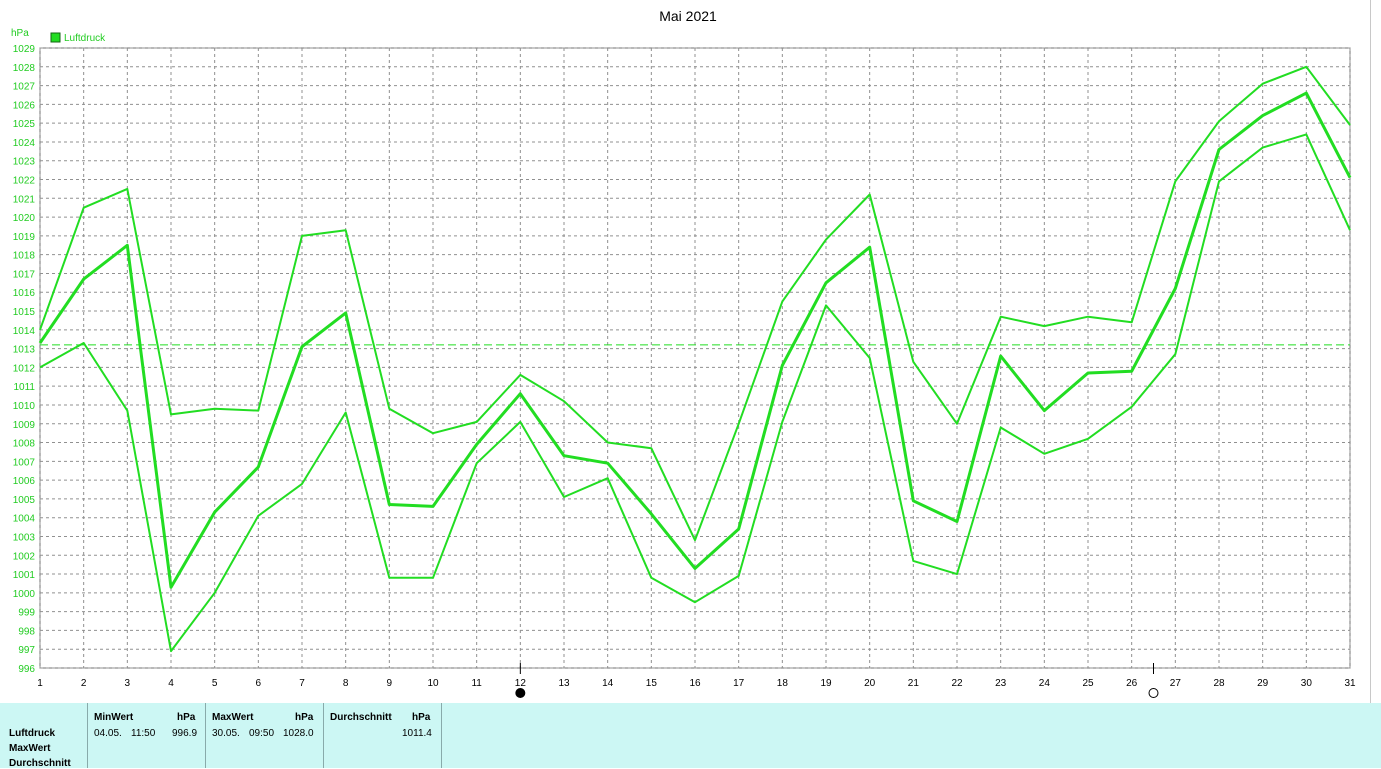 Image resolution: width=1381 pixels, height=769 pixels. Describe the element at coordinates (24, 350) in the screenshot. I see `y-tick-label: 1013` at that location.